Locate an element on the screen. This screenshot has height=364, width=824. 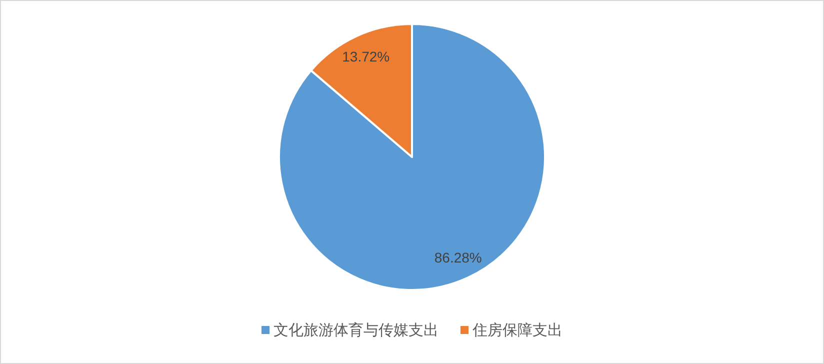
legend-label: 文化旅游体育与传媒支出 is located at coordinates (356, 330).